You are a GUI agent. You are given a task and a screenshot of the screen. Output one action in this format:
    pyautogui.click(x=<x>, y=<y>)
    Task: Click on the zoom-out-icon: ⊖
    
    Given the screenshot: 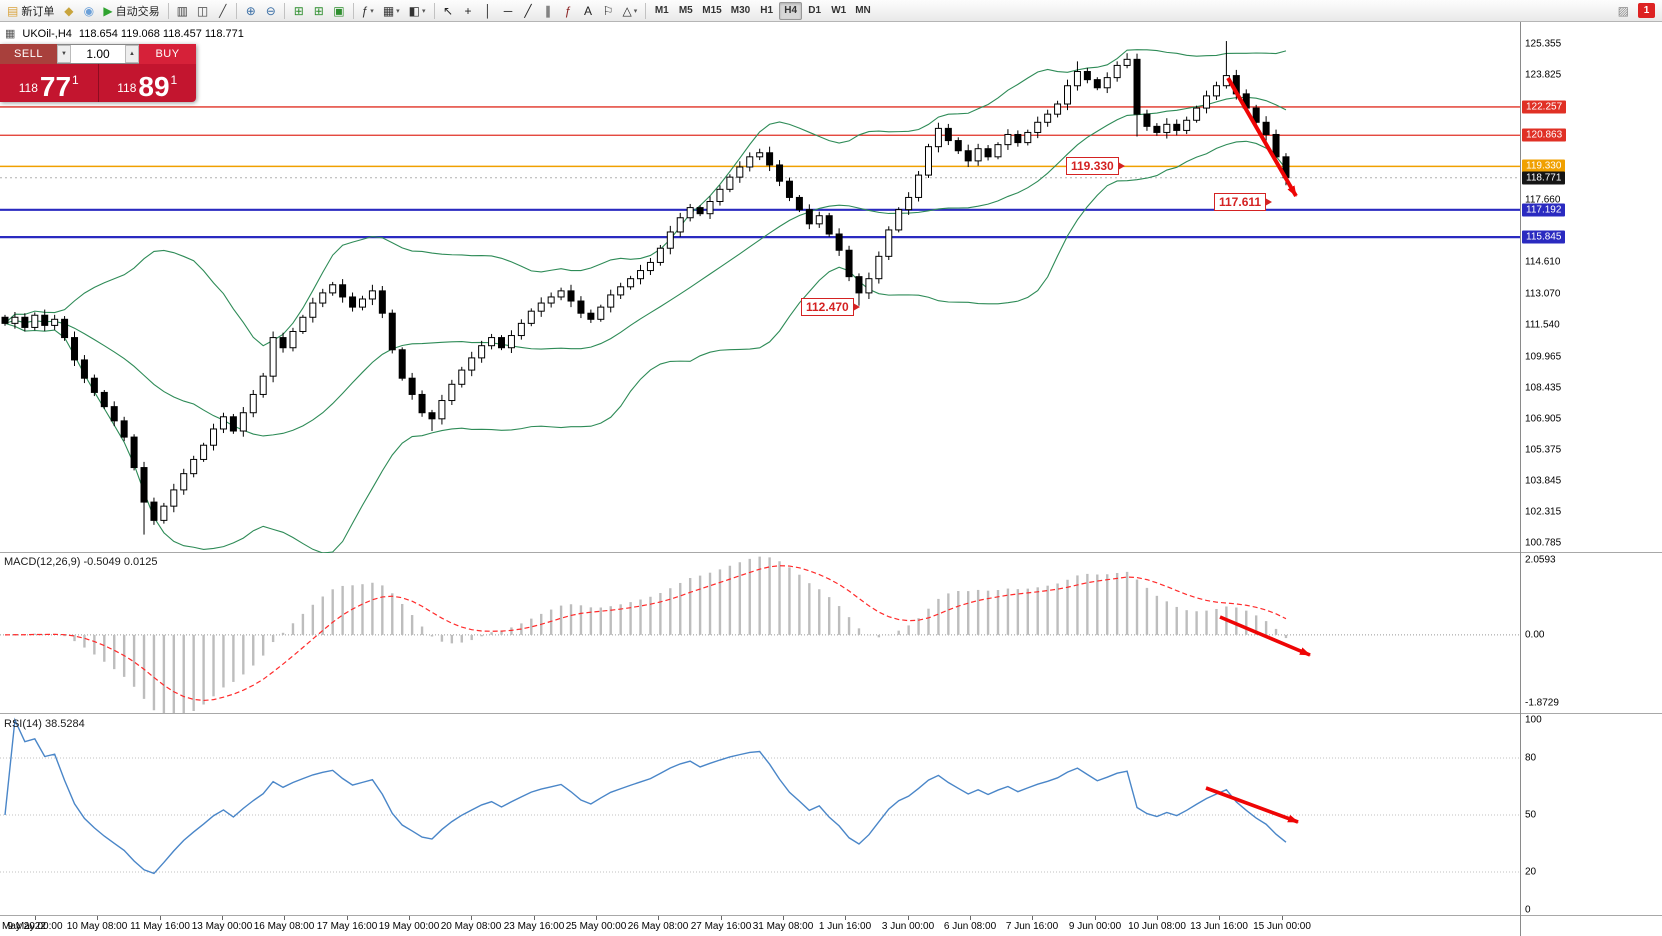 What is the action you would take?
    pyautogui.click(x=270, y=11)
    